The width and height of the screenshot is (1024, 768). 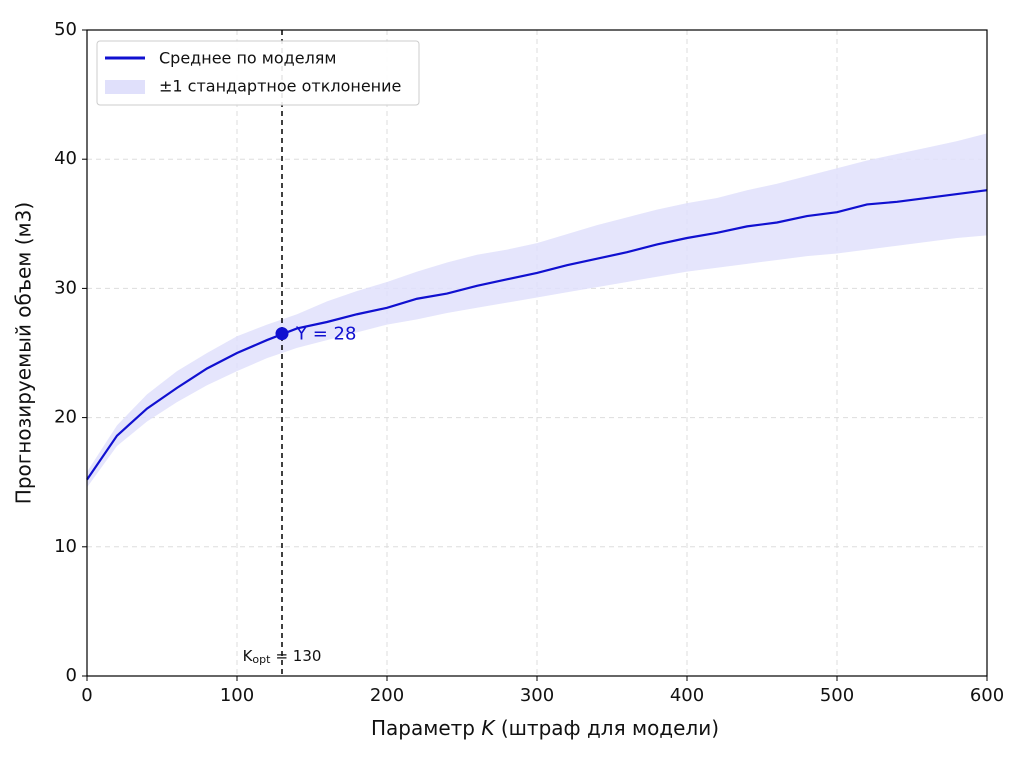 I want to click on x-tick-label: 200, so click(x=387, y=695).